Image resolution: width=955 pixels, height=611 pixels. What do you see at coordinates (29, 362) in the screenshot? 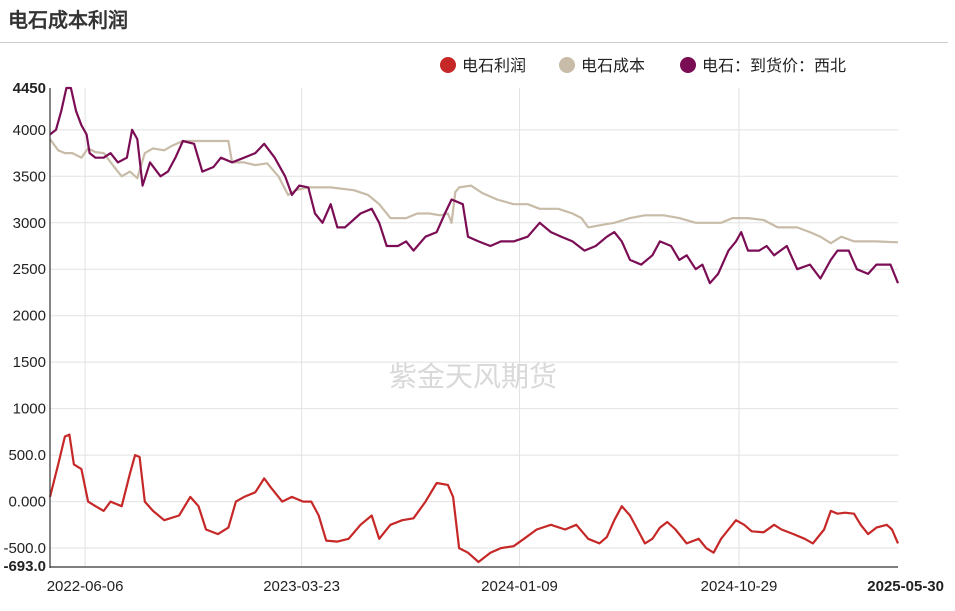
I see `y-tick-label: 1500` at bounding box center [29, 362].